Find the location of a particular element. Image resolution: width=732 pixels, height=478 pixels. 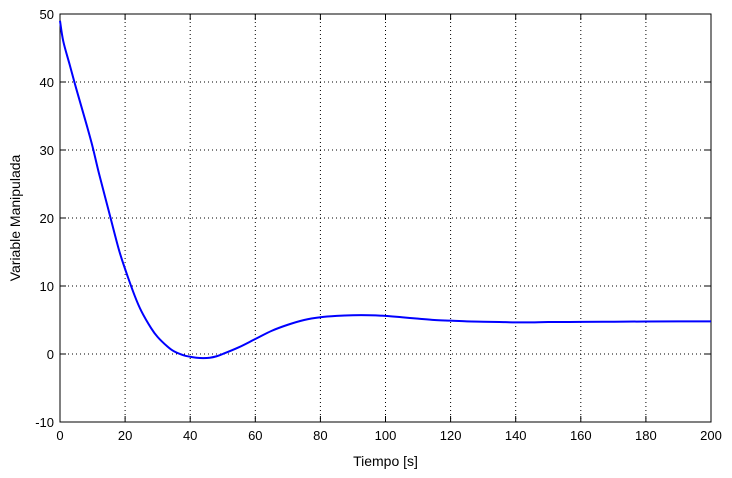

x-tick-label: 200 is located at coordinates (711, 435).